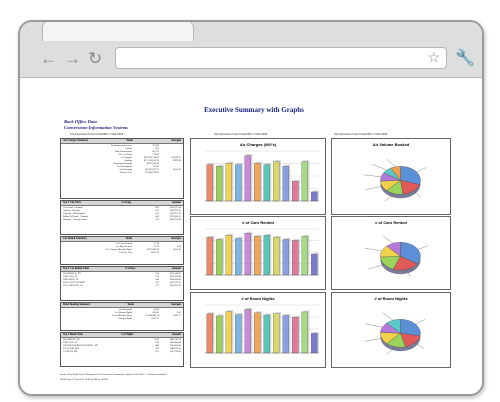 The image size is (500, 402). I want to click on table-cell: $73,666.62, so click(175, 216).